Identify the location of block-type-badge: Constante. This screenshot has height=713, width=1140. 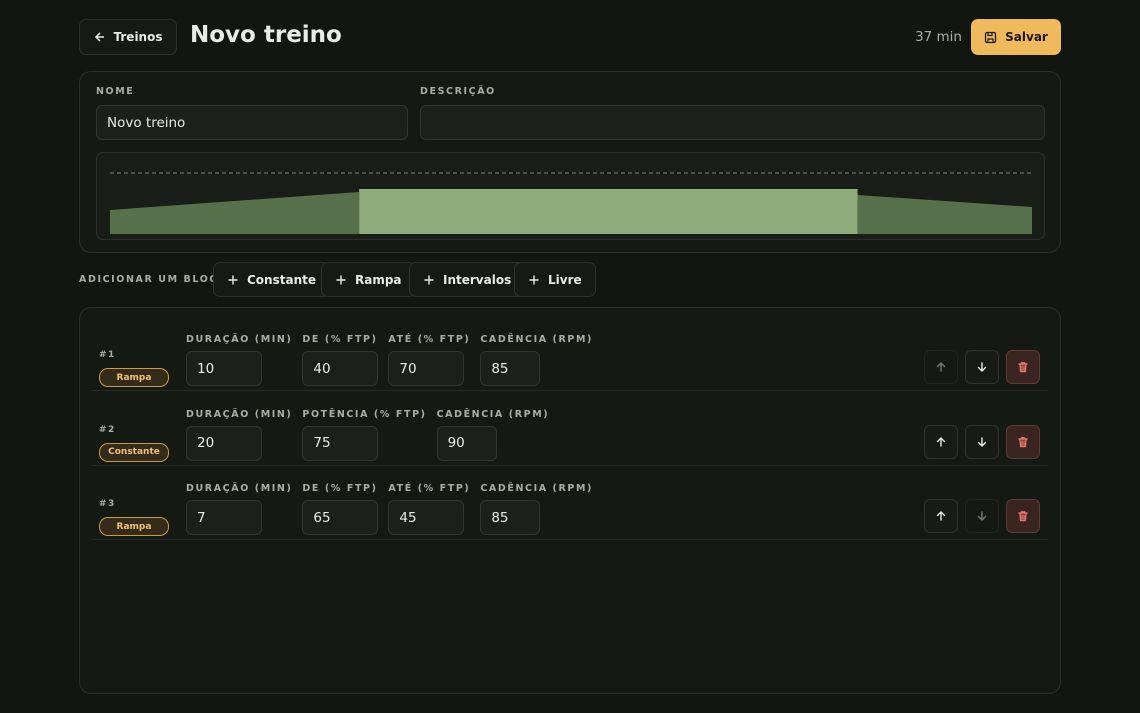
(134, 452).